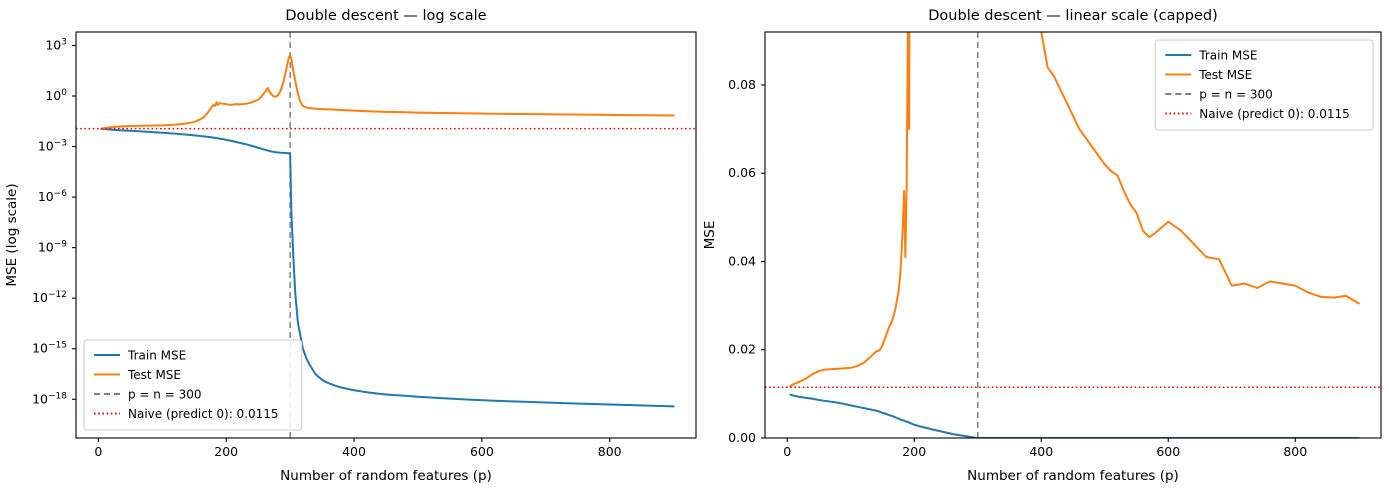  What do you see at coordinates (742, 349) in the screenshot?
I see `y-tick-label: 0.02` at bounding box center [742, 349].